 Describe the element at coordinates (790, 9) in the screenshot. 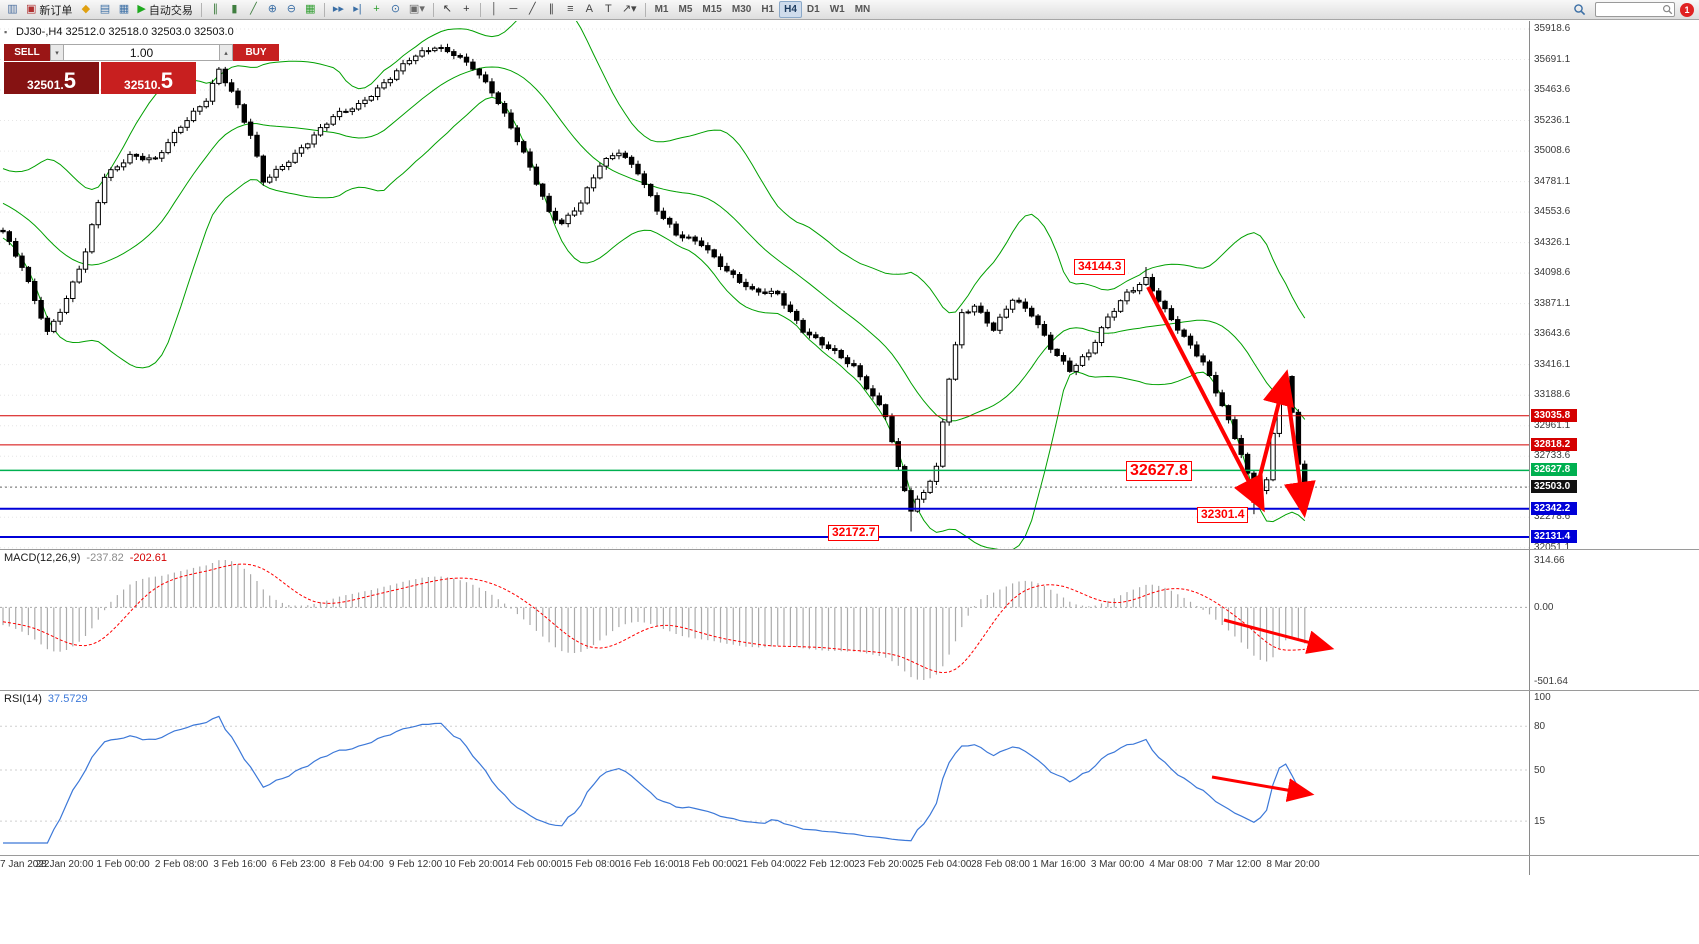

I see `timeframe-button-h4: H4` at that location.